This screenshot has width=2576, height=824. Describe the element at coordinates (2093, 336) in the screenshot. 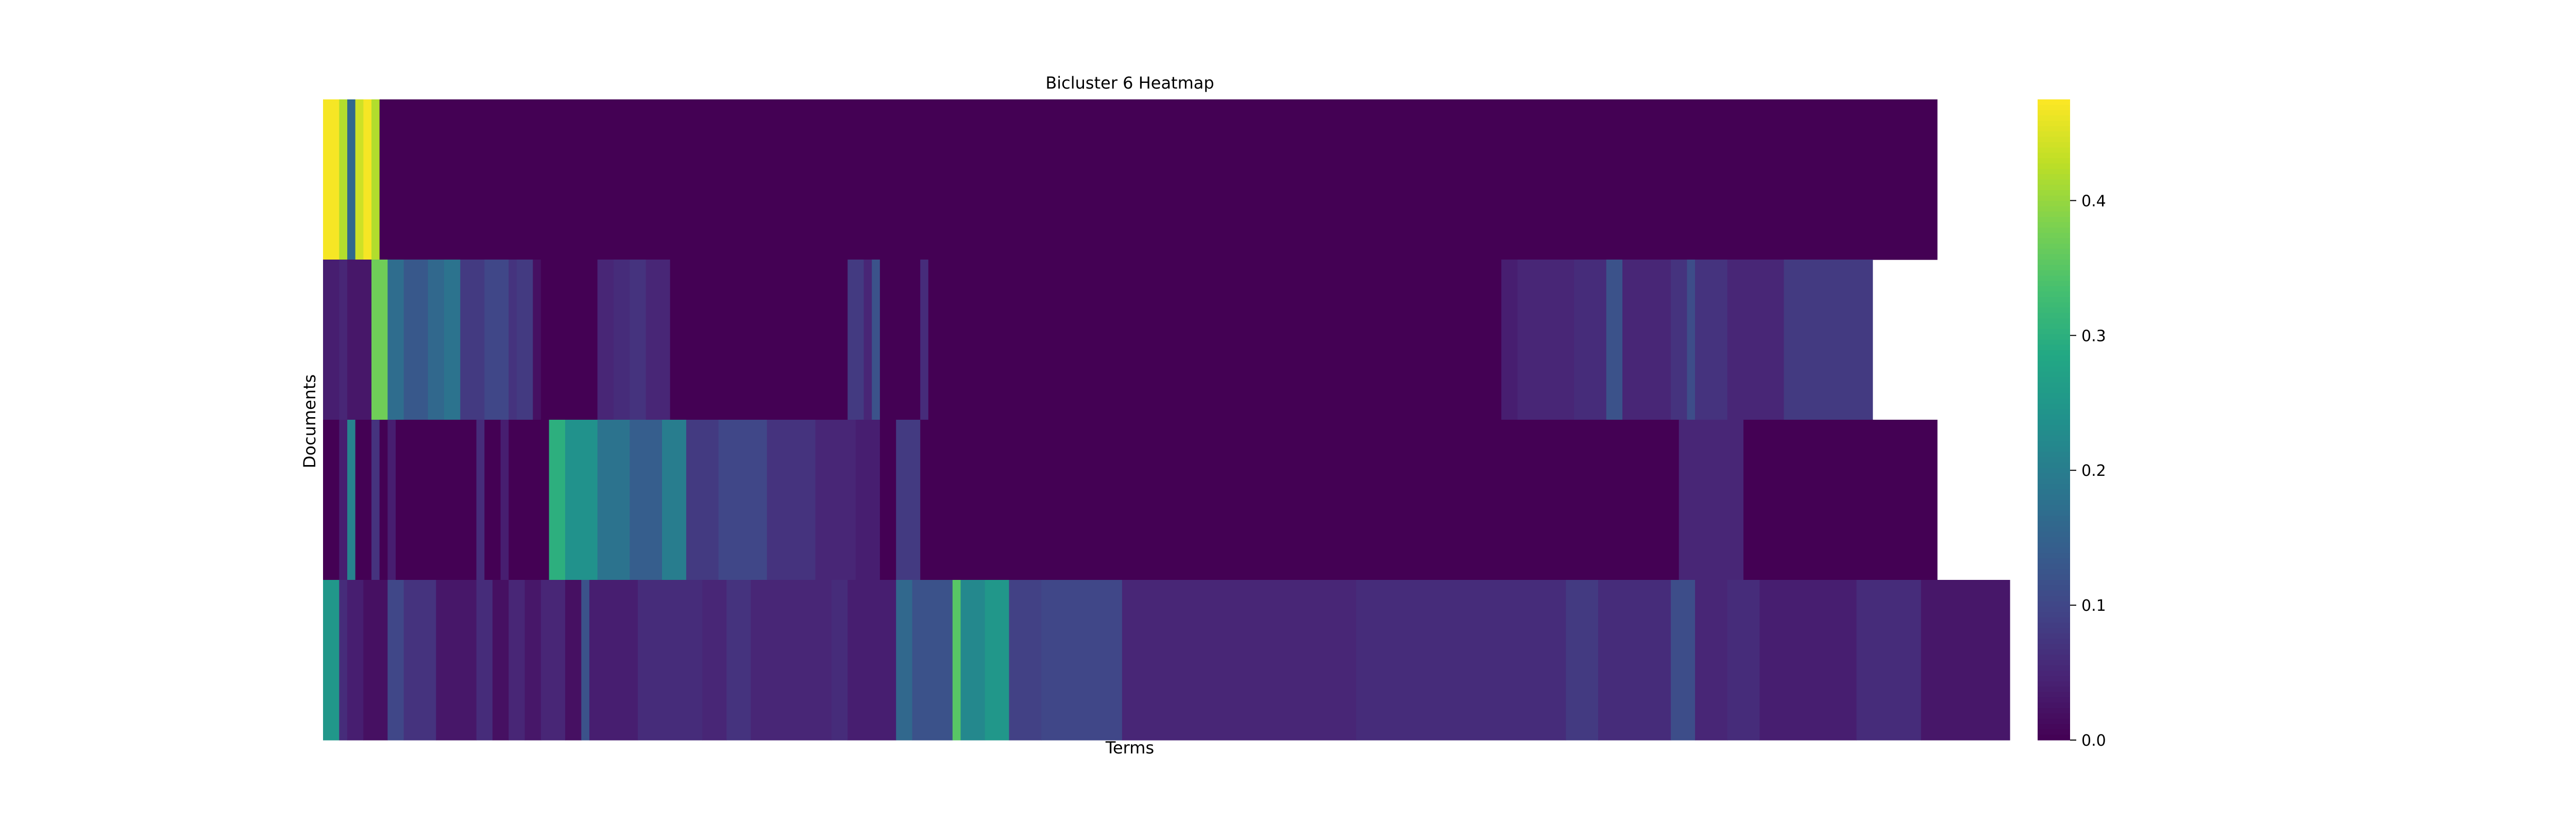

I see `colorbar-tick-label: 0.3` at that location.